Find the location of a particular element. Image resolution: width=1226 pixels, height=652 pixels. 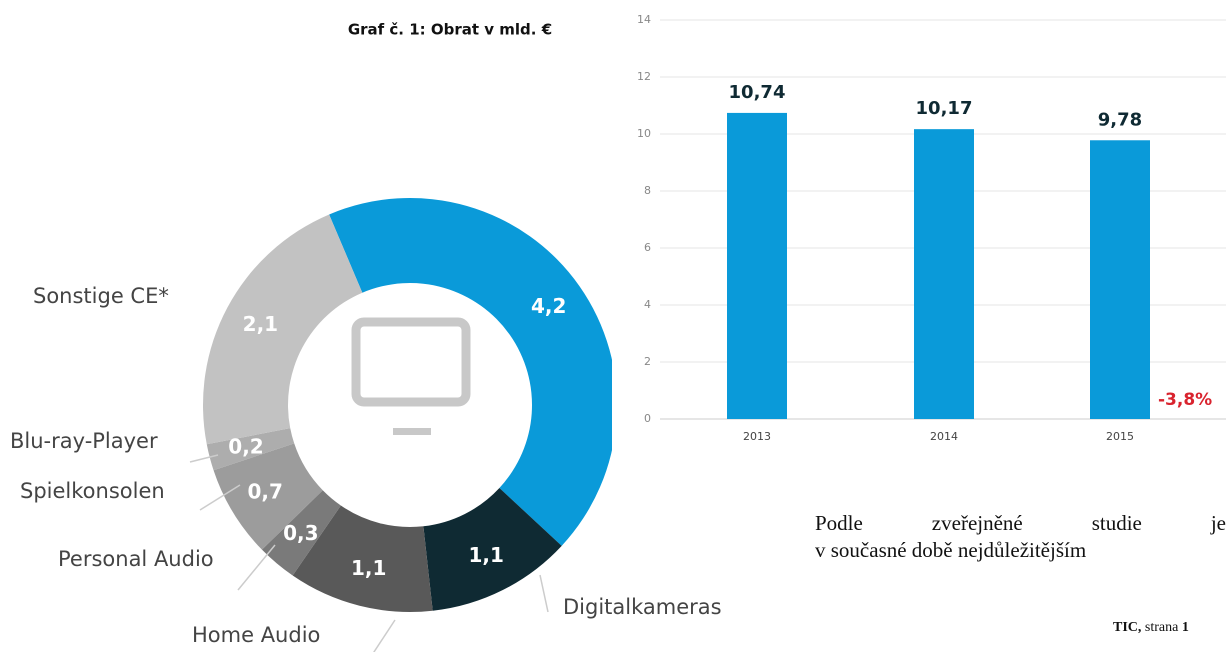

x-tick-label: 2013 is located at coordinates (757, 436).